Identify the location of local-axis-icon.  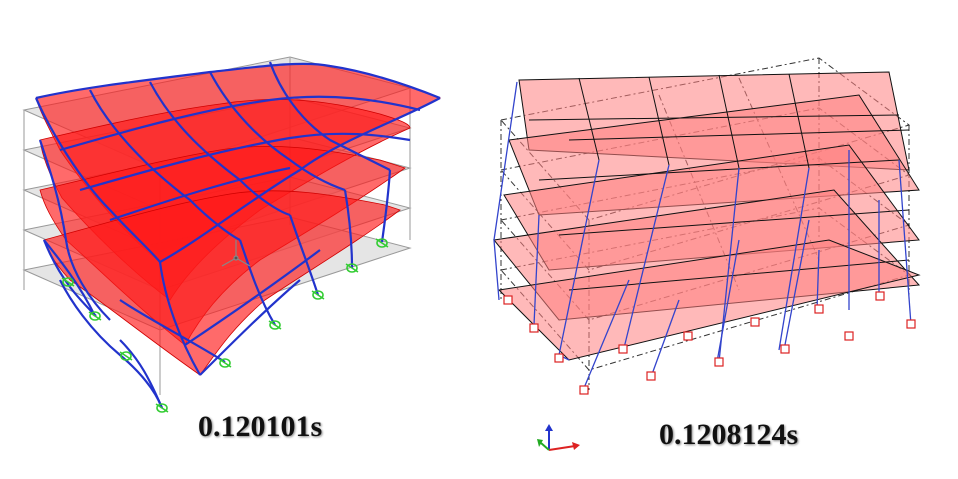
(236, 253).